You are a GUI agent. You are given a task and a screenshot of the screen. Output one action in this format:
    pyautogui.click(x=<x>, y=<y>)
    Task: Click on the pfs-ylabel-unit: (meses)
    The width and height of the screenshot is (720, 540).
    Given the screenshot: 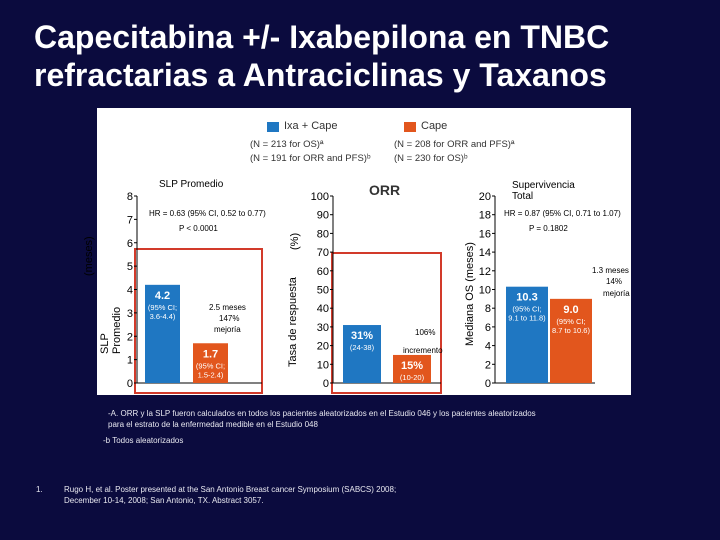 What is the action you would take?
    pyautogui.click(x=89, y=256)
    